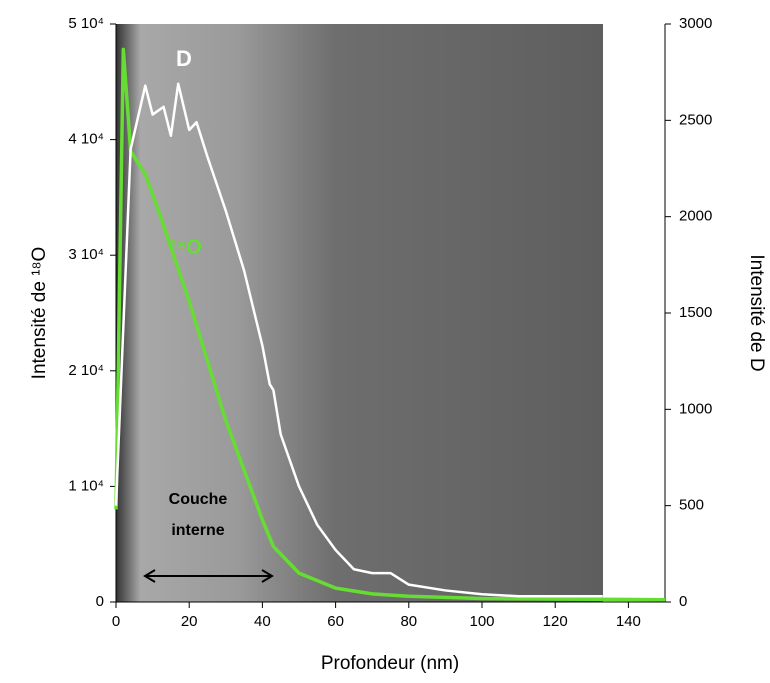 This screenshot has height=683, width=770. What do you see at coordinates (86, 370) in the screenshot?
I see `y-tick-label: 2 10⁴` at bounding box center [86, 370].